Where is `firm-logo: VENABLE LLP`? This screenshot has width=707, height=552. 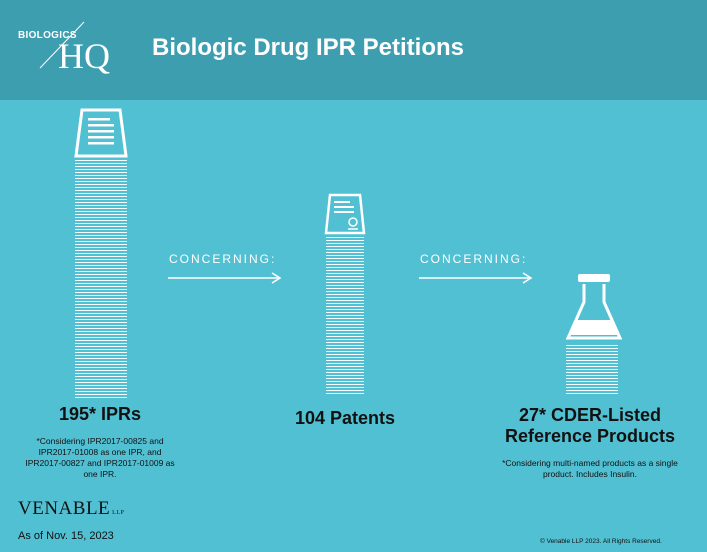
firm-logo: VENABLE LLP is located at coordinates (71, 509).